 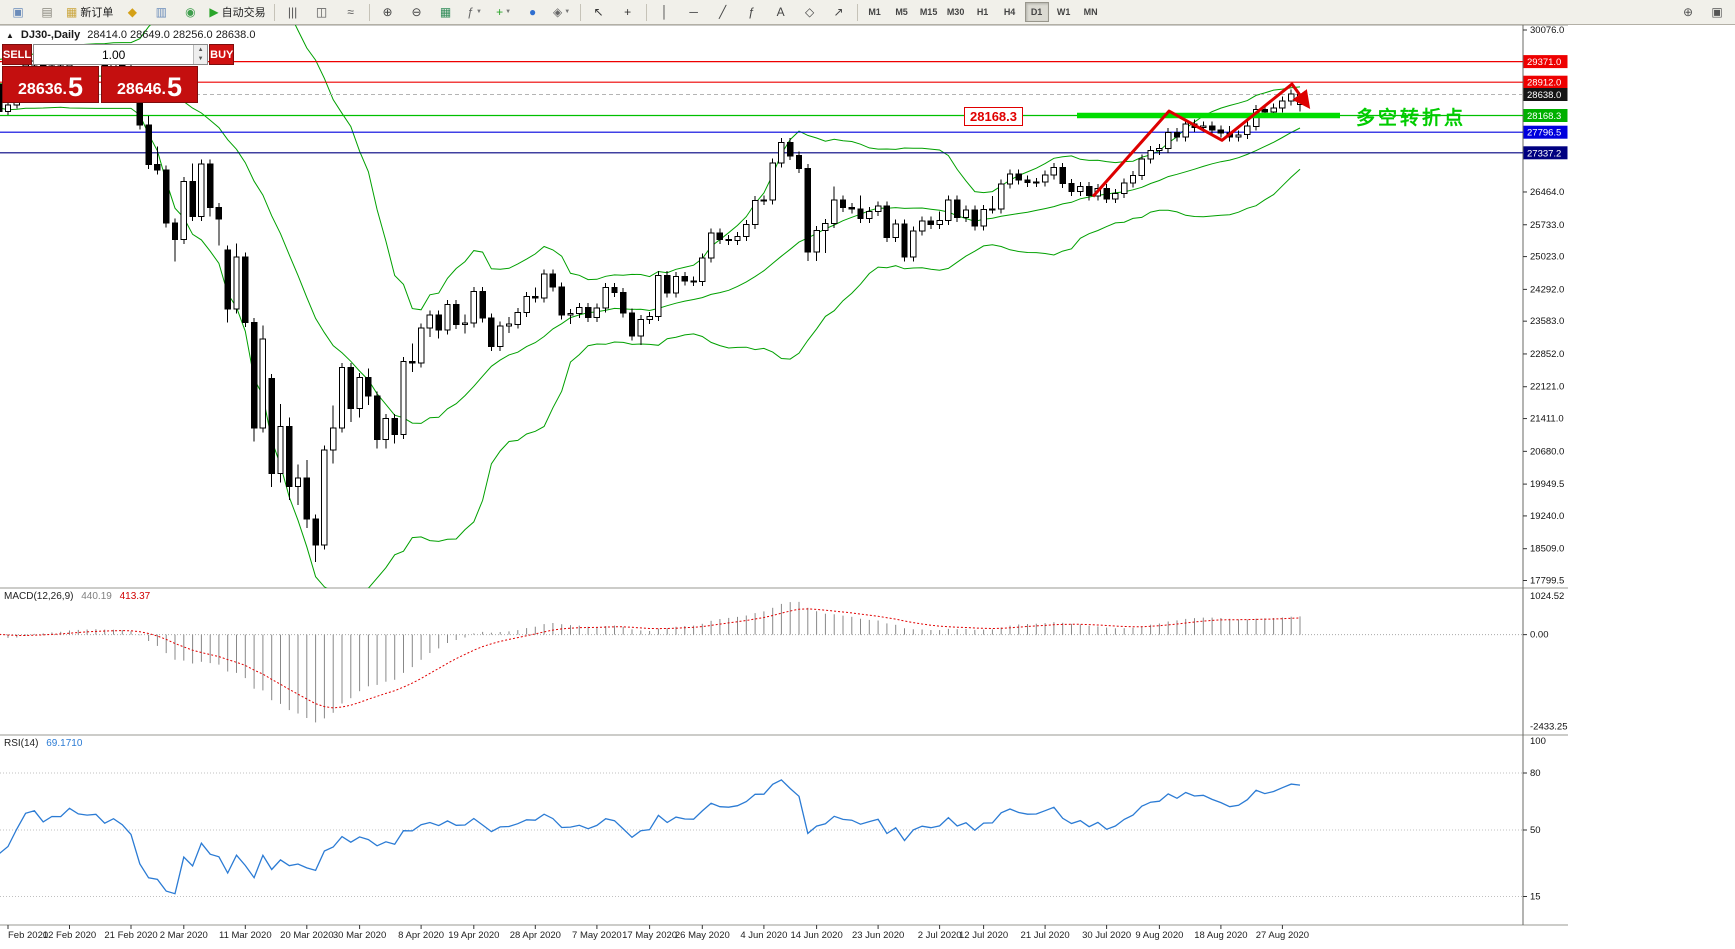 I want to click on lot-decrease-button: ▼, so click(x=201, y=59).